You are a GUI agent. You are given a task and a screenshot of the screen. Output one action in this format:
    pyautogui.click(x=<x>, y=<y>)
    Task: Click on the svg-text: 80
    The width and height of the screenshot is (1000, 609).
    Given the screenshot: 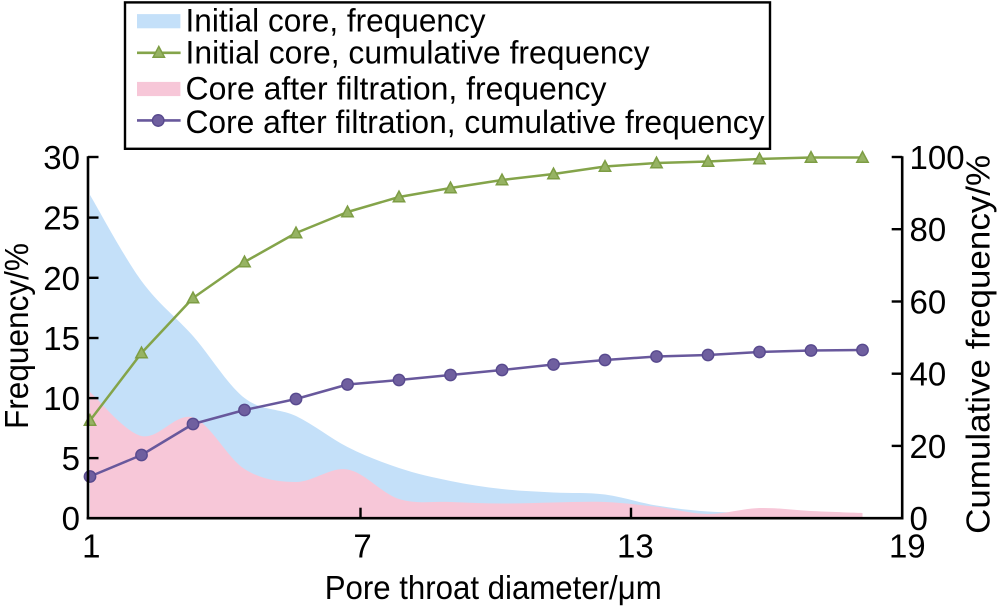 What is the action you would take?
    pyautogui.click(x=928, y=229)
    